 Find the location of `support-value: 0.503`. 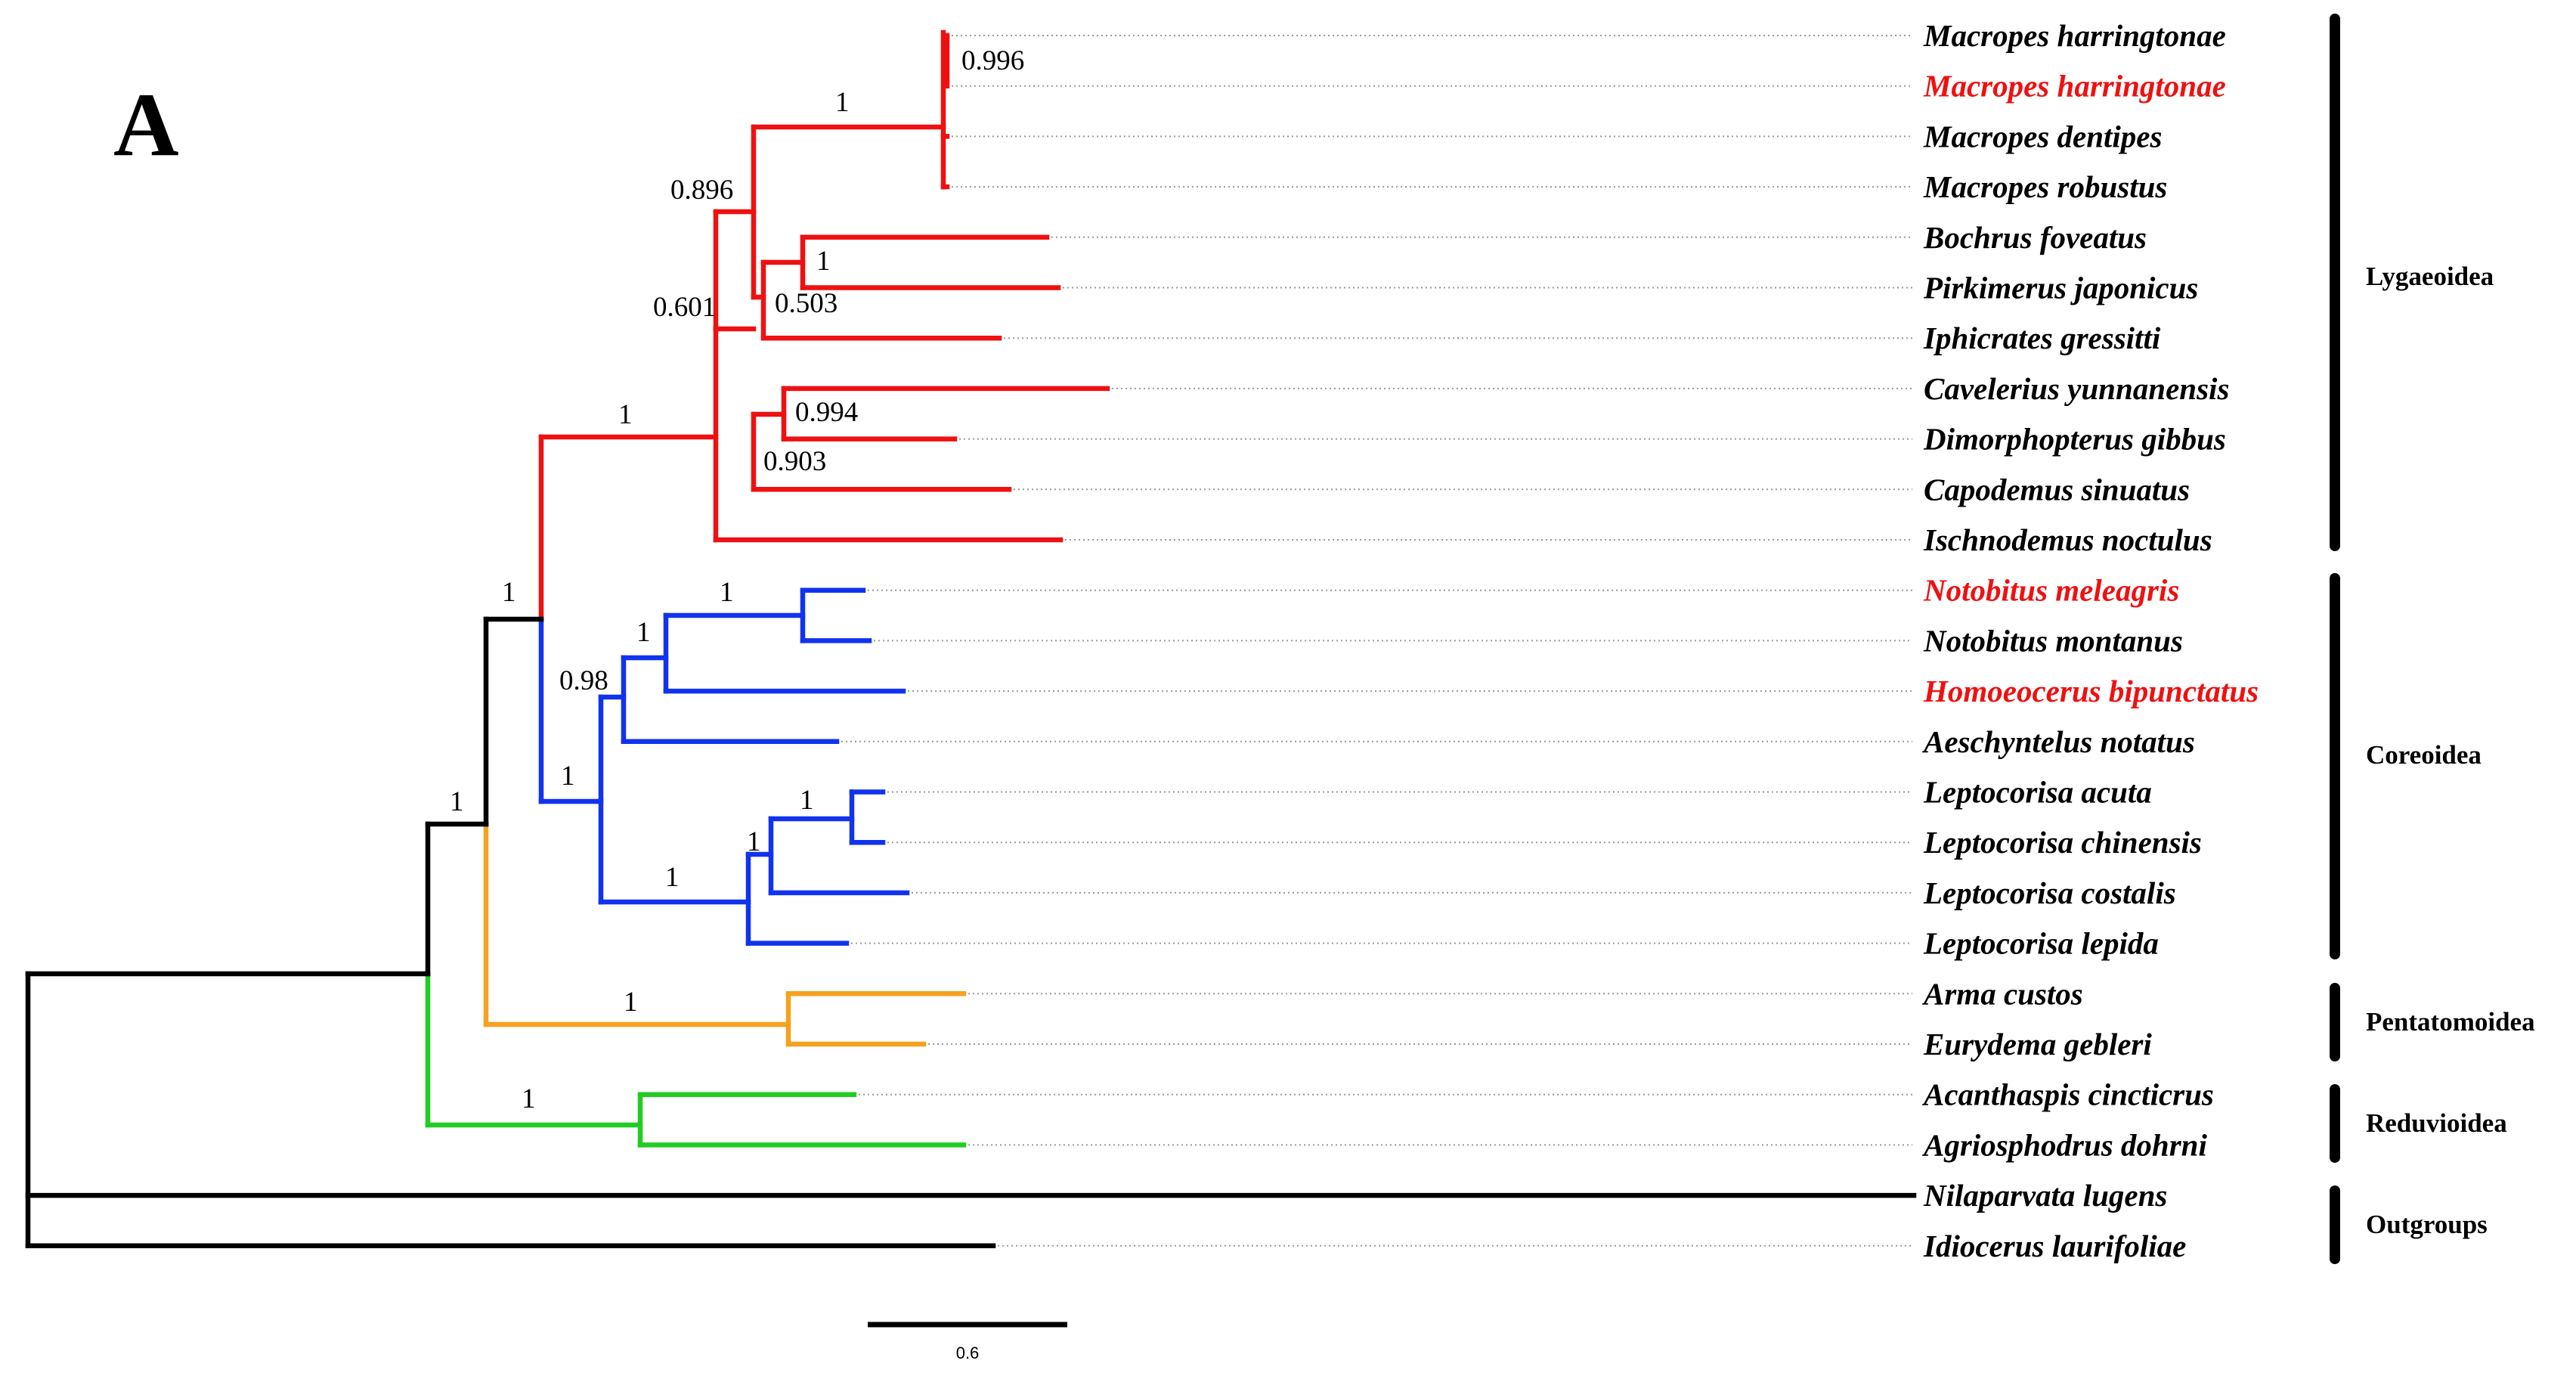

support-value: 0.503 is located at coordinates (806, 303).